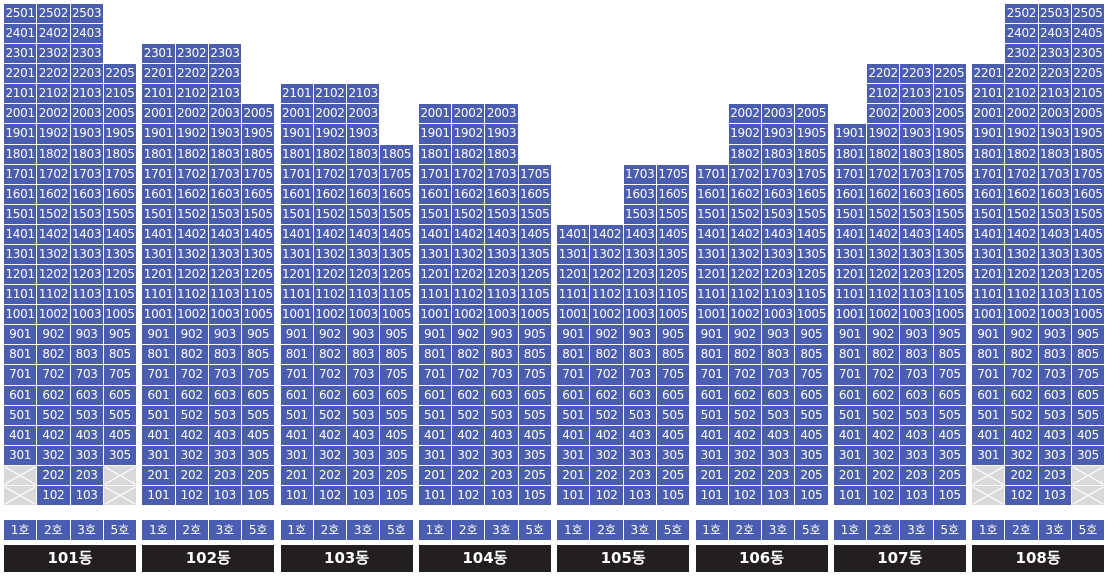 This screenshot has width=1107, height=576. What do you see at coordinates (54, 455) in the screenshot?
I see `unit-cell: 302` at bounding box center [54, 455].